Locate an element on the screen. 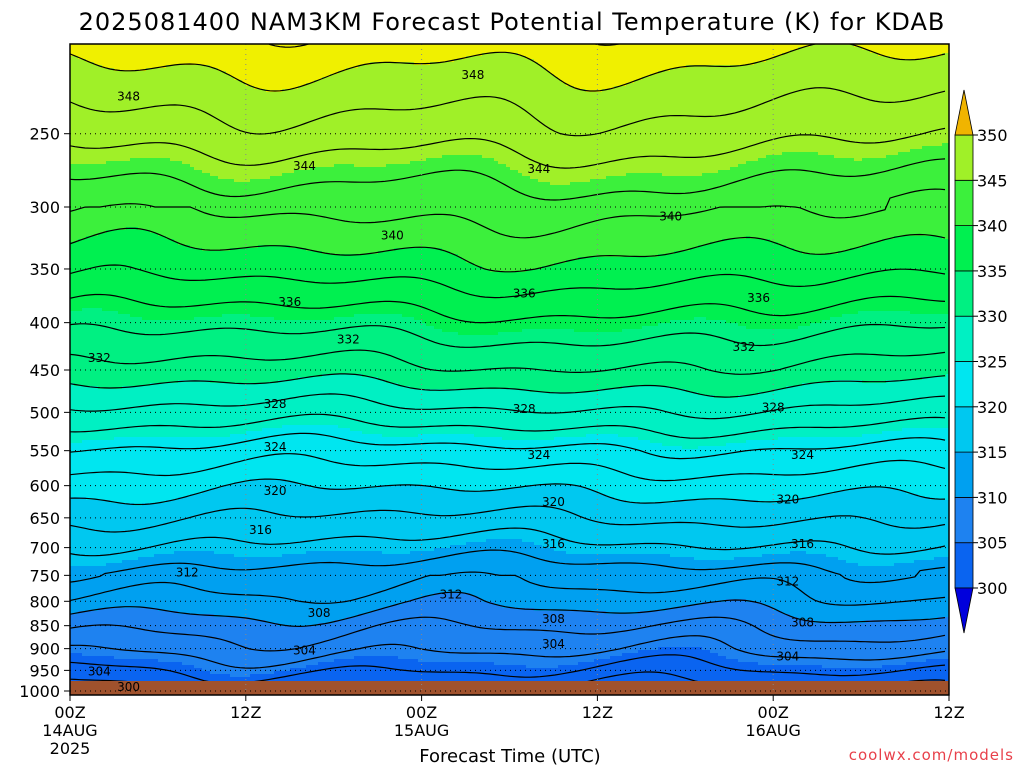  colorbar-tick-label: 350 is located at coordinates (992, 135).